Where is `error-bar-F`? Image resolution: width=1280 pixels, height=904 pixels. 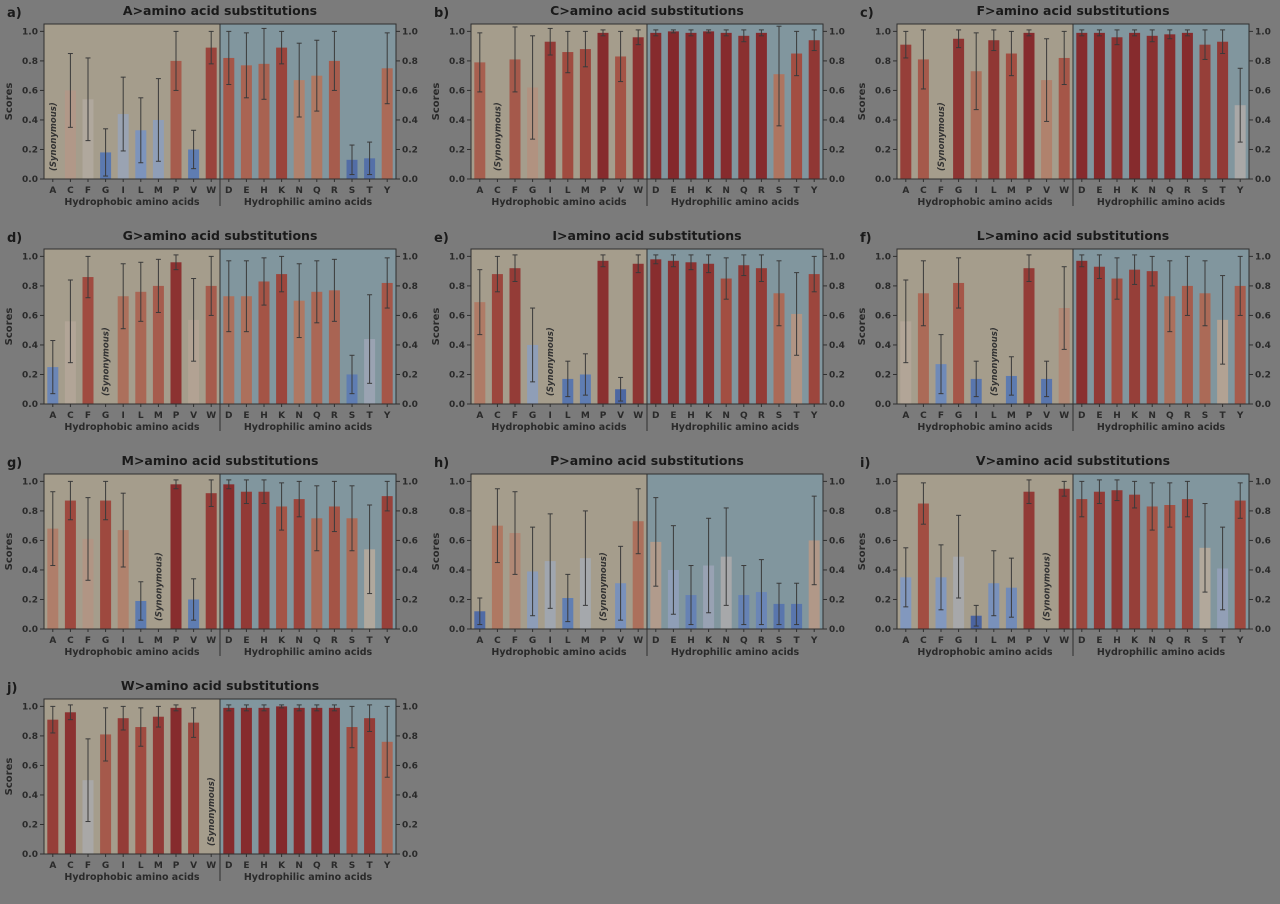
error-bar-F is located at coordinates (88, 539).